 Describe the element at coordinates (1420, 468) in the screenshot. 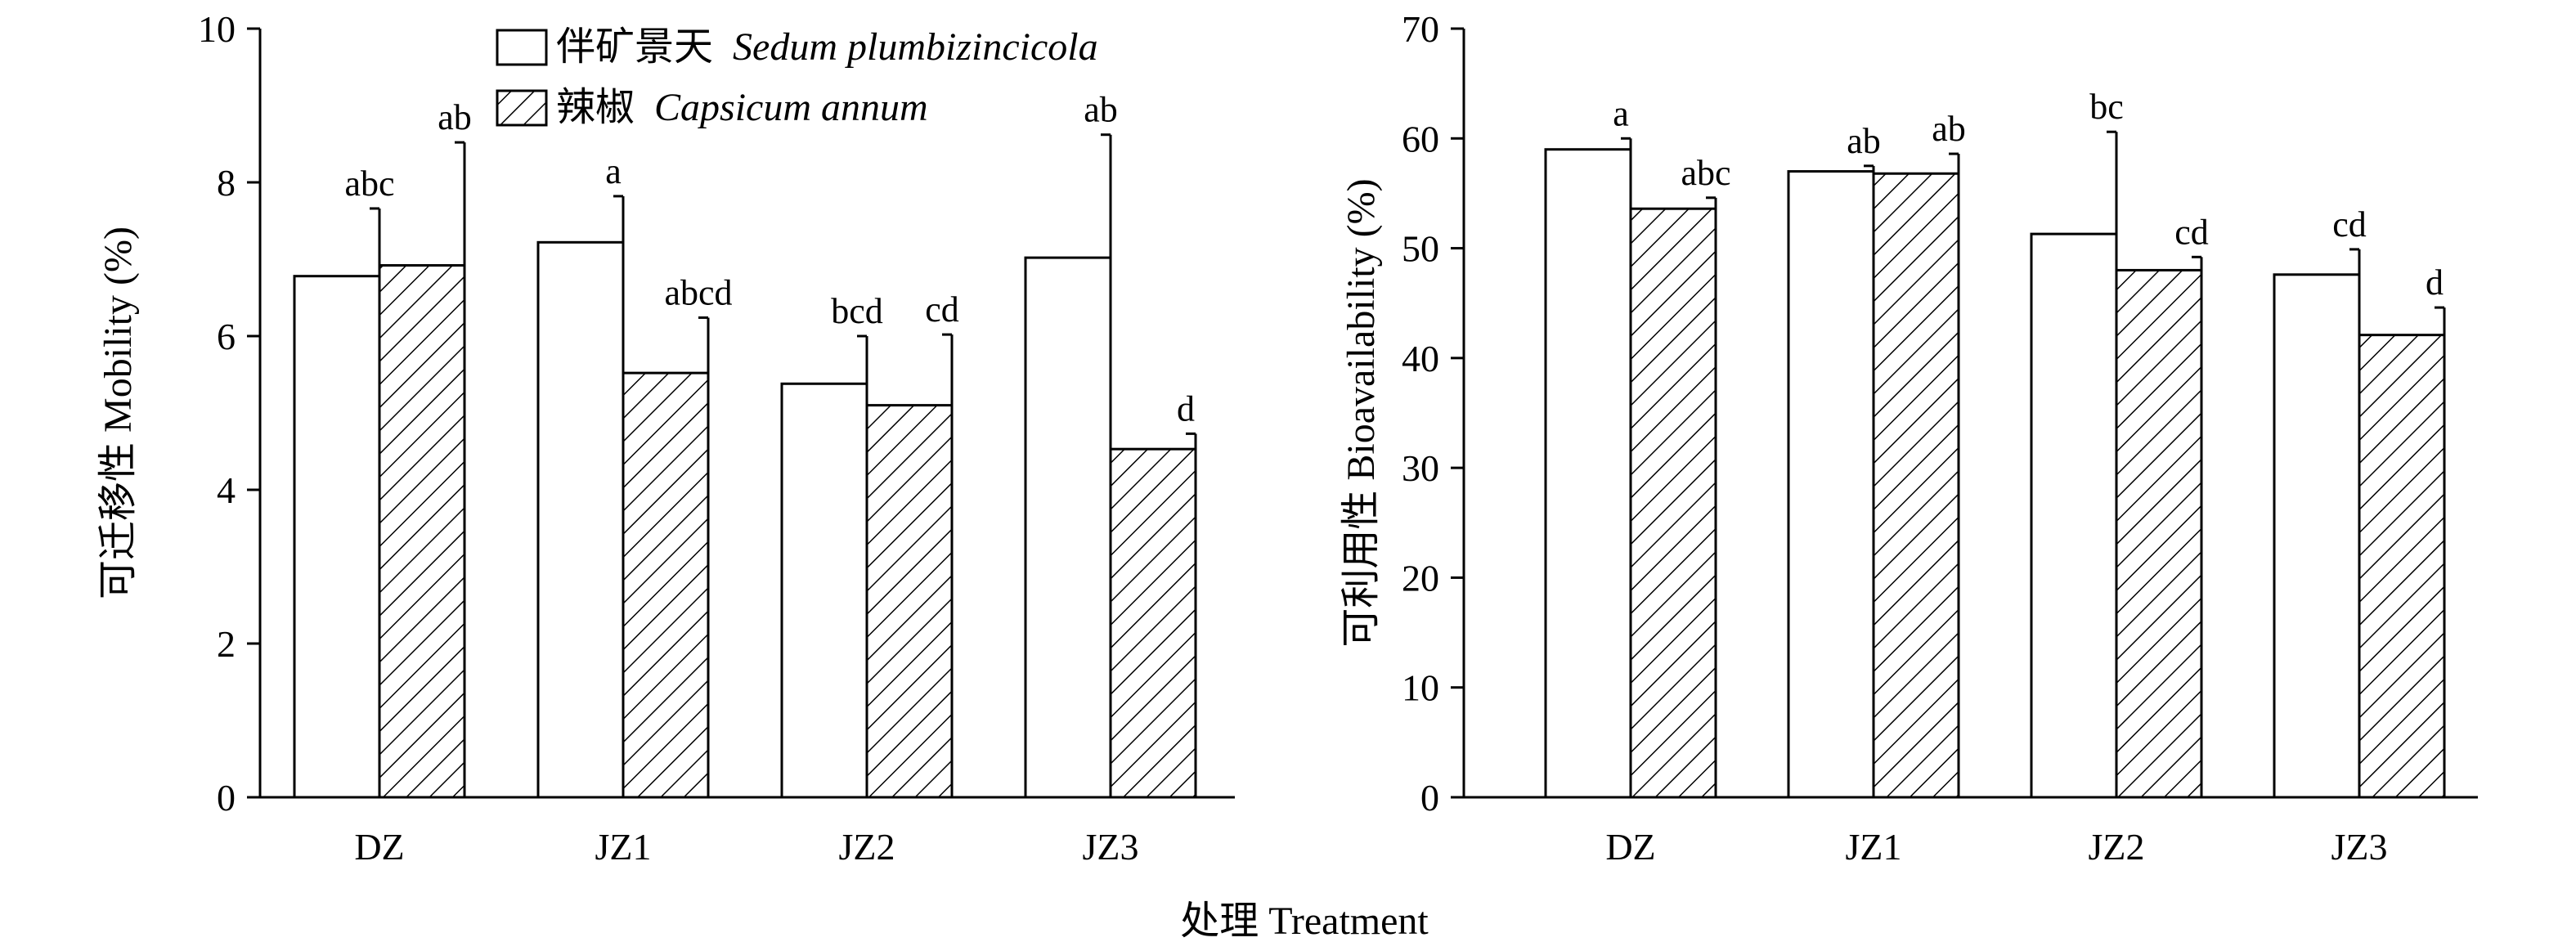

I see `bioavailability-y-tick-label: 30` at that location.